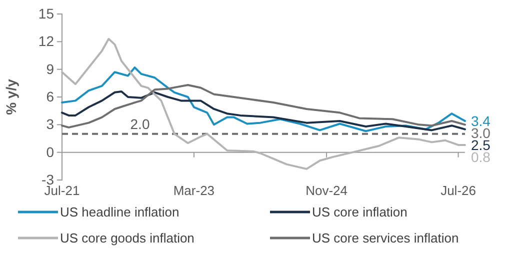 This screenshot has height=260, width=506. Describe the element at coordinates (481, 120) in the screenshot. I see `data-label: 3.4` at that location.